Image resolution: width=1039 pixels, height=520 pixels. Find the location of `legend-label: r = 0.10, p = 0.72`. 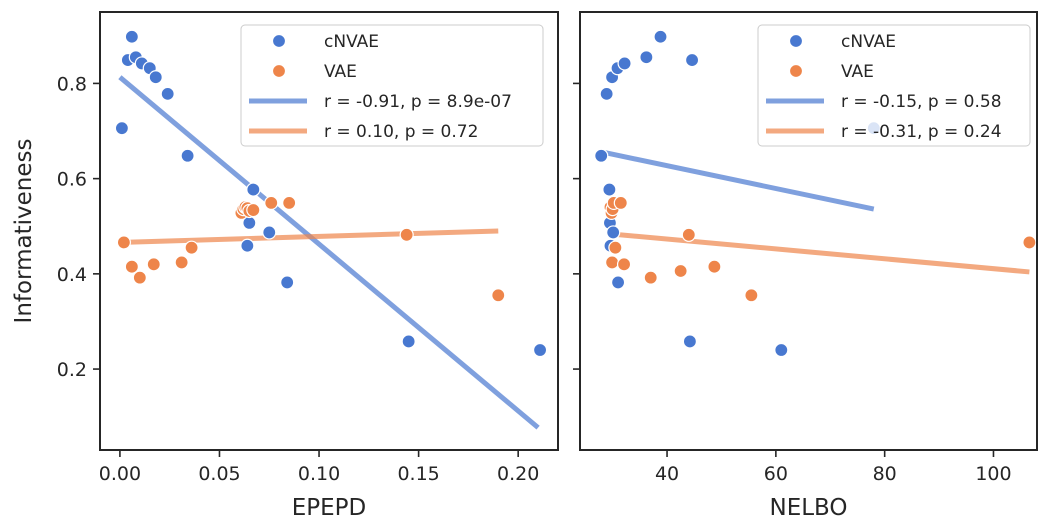

legend-label: r = 0.10, p = 0.72 is located at coordinates (401, 132).